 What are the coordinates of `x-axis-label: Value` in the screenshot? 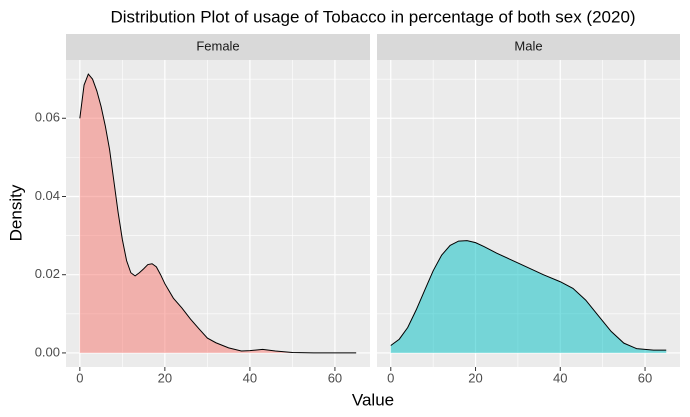 It's located at (373, 399).